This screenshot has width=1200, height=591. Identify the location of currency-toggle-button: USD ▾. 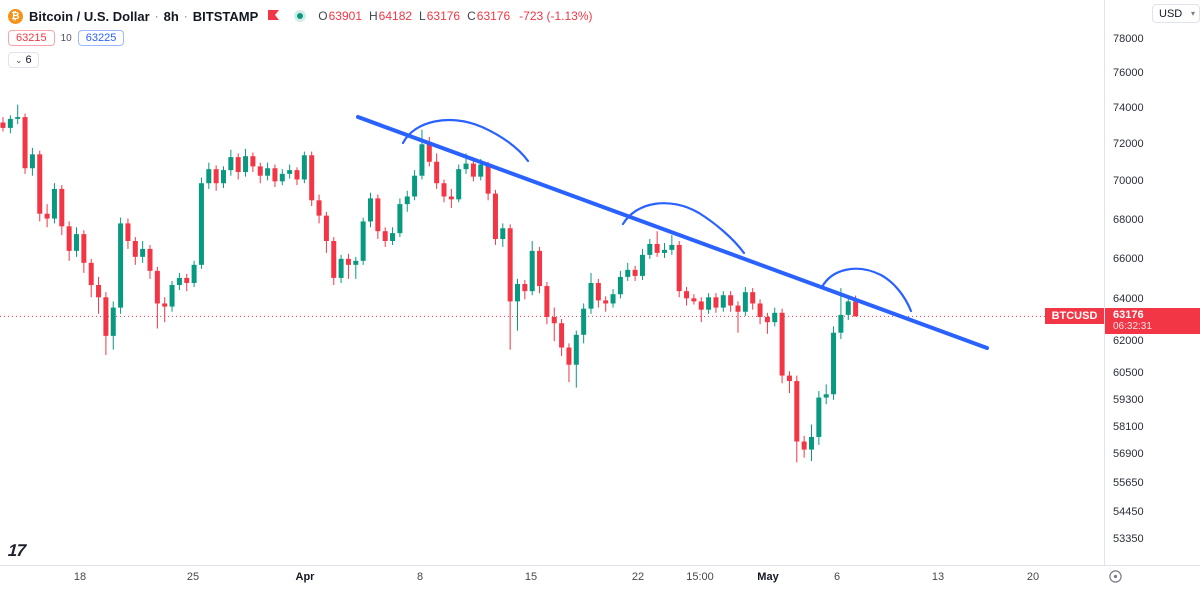
(1176, 13).